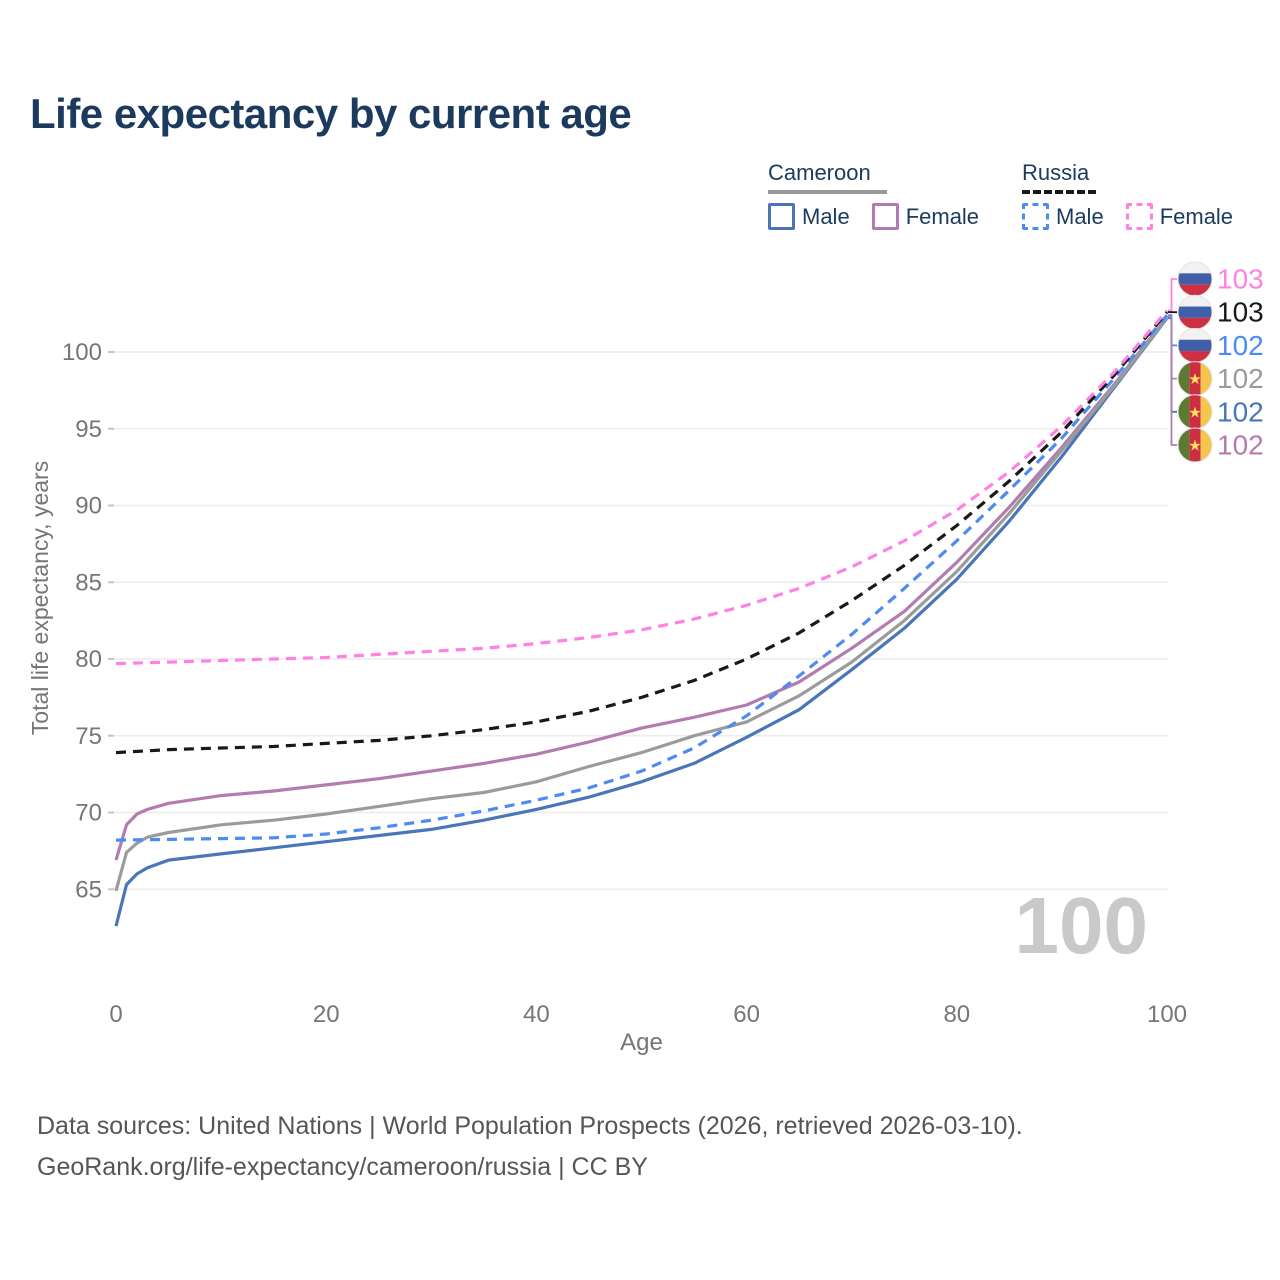  What do you see at coordinates (88, 889) in the screenshot?
I see `y-tick-label: 65` at bounding box center [88, 889].